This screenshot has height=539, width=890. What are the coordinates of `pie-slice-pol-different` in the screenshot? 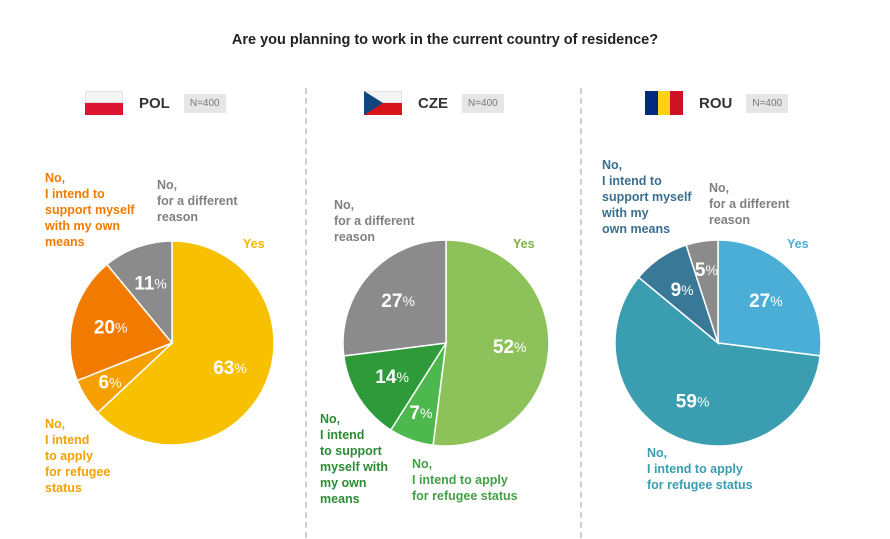 It's located at (139, 293).